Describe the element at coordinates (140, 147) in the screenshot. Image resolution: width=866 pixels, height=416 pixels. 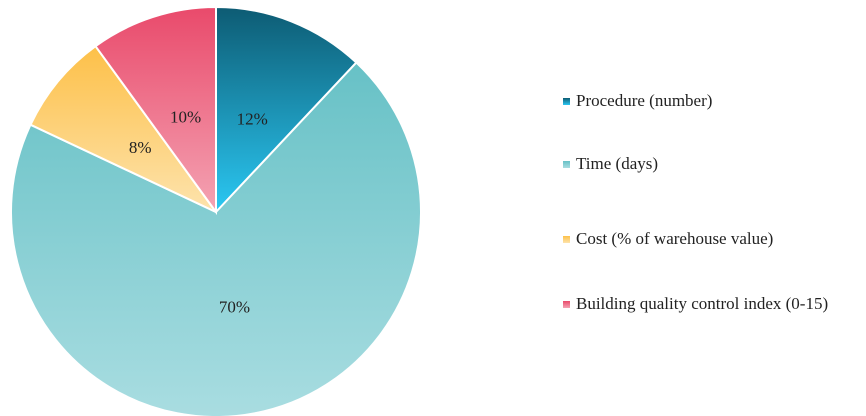
I see `data-label: 8%` at that location.